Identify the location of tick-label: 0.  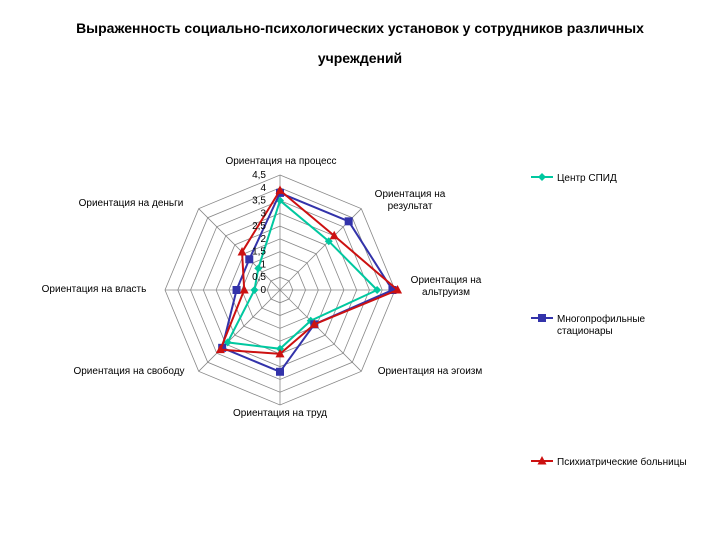
(263, 290).